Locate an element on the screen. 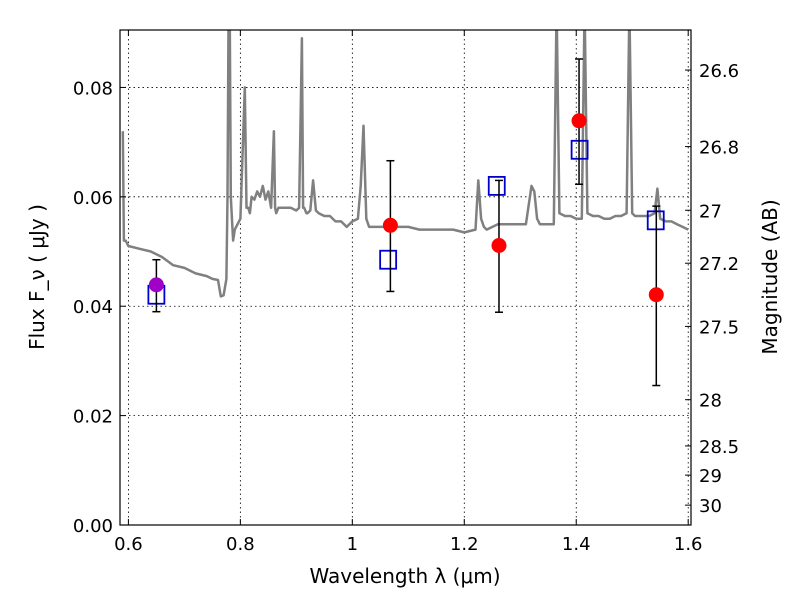 This screenshot has height=600, width=800. y2-tick-label: 26.8 is located at coordinates (719, 148).